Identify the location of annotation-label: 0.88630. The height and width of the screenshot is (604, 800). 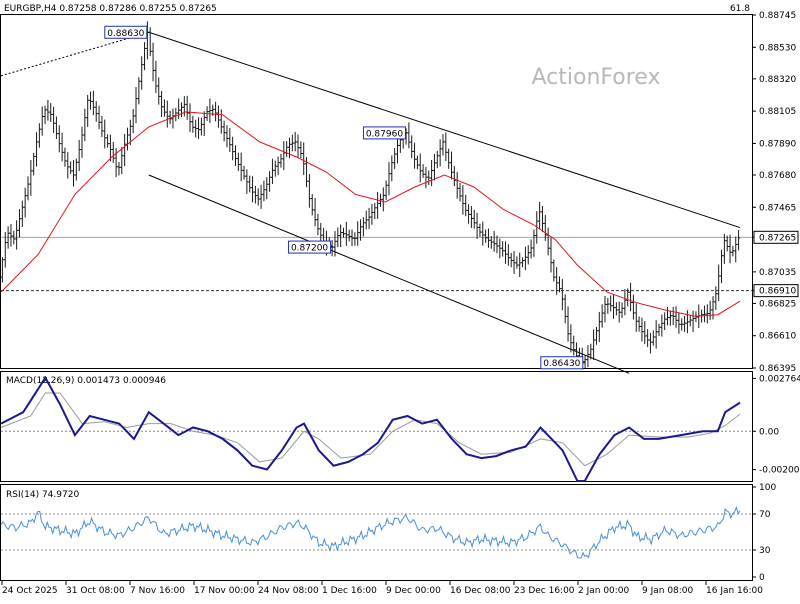
(125, 34).